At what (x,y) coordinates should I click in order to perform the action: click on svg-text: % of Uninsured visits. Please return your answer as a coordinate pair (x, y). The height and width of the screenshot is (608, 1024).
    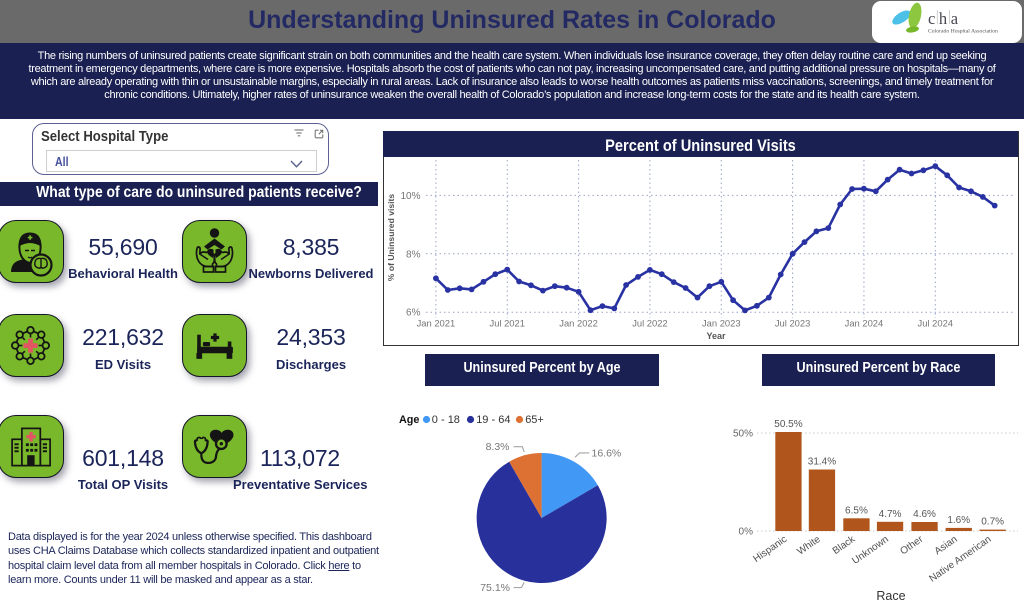
    Looking at the image, I should click on (391, 238).